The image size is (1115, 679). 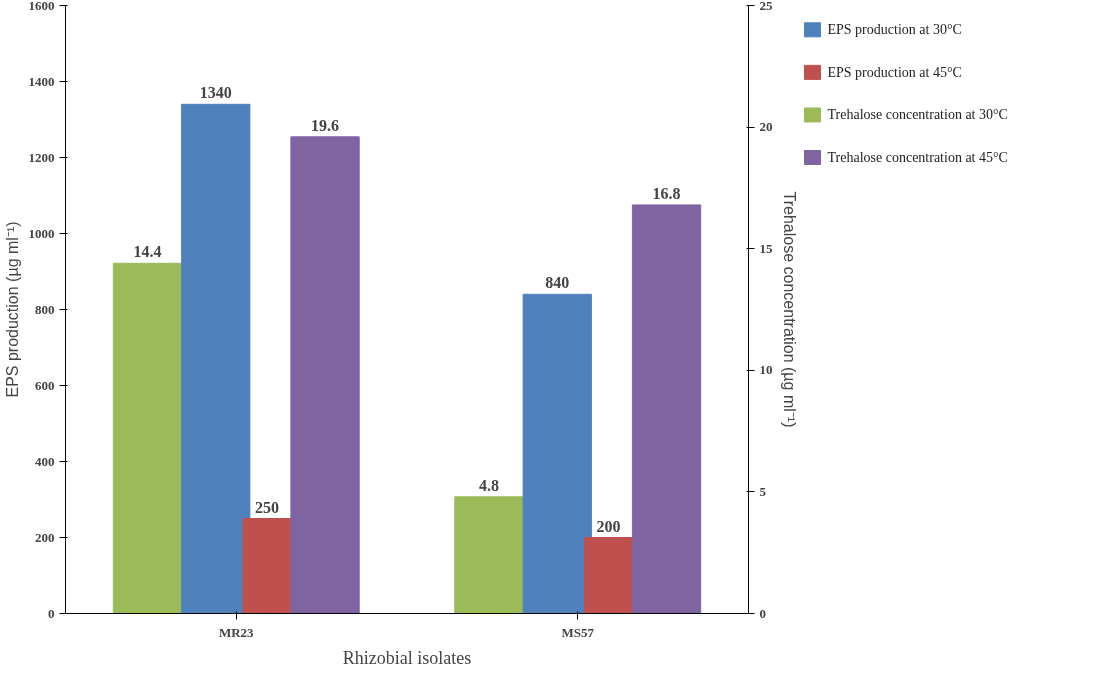 I want to click on y-axis-title: EPS production (µg ml⁻¹), so click(x=12, y=309).